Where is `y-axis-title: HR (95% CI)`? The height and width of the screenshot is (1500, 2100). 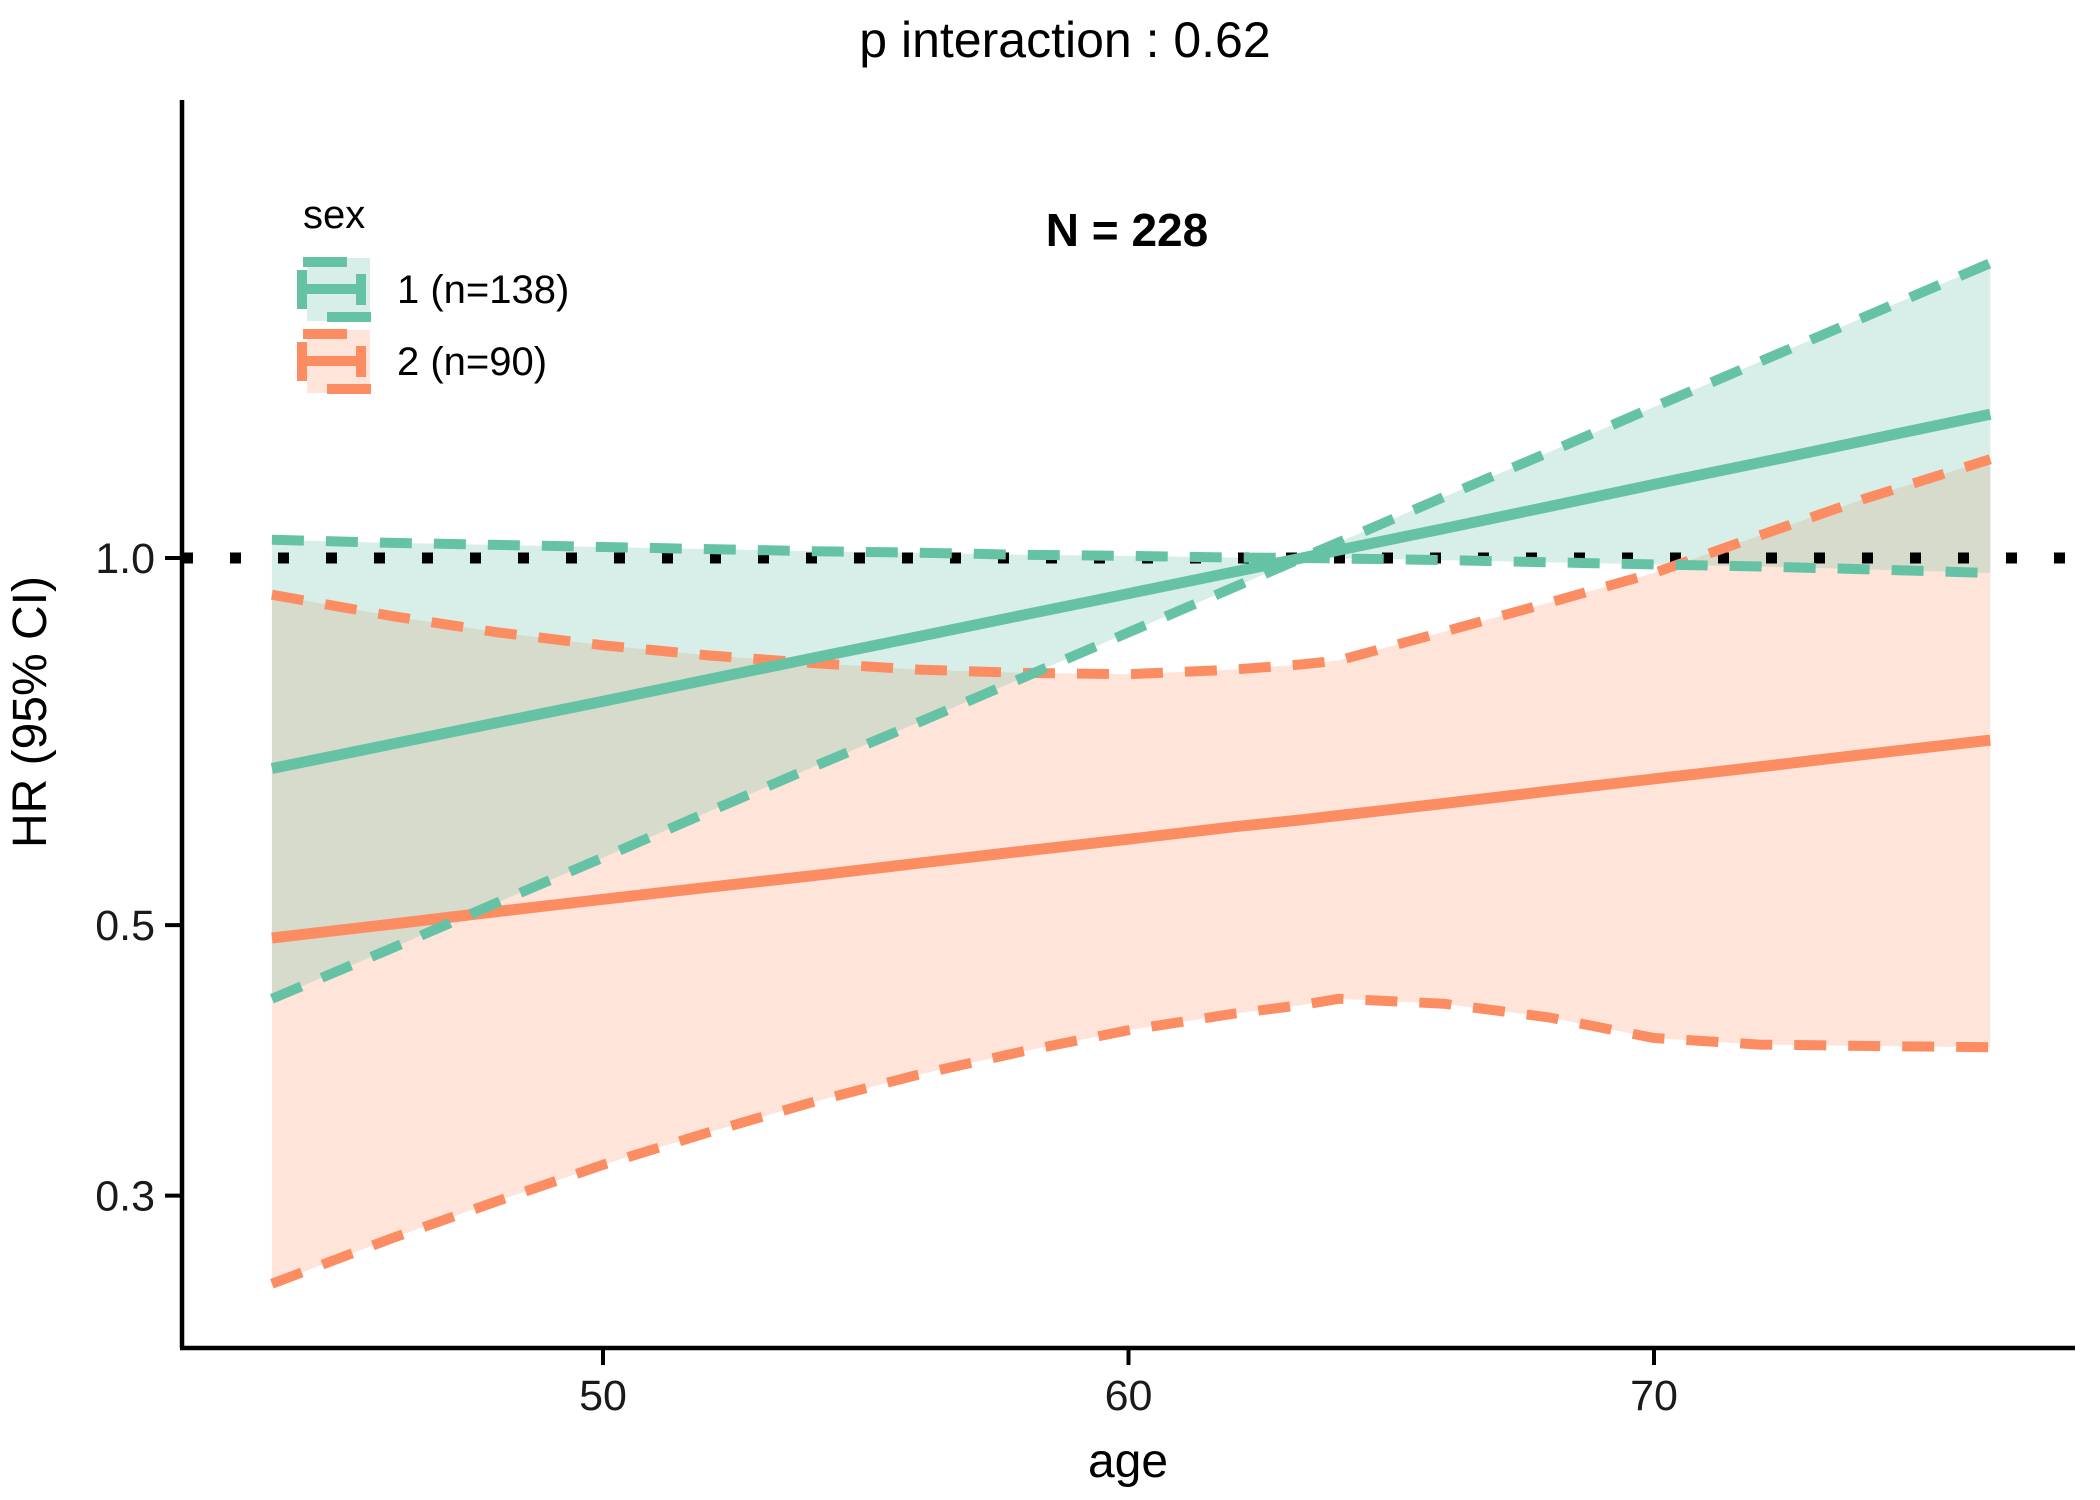 y-axis-title: HR (95% CI) is located at coordinates (30, 712).